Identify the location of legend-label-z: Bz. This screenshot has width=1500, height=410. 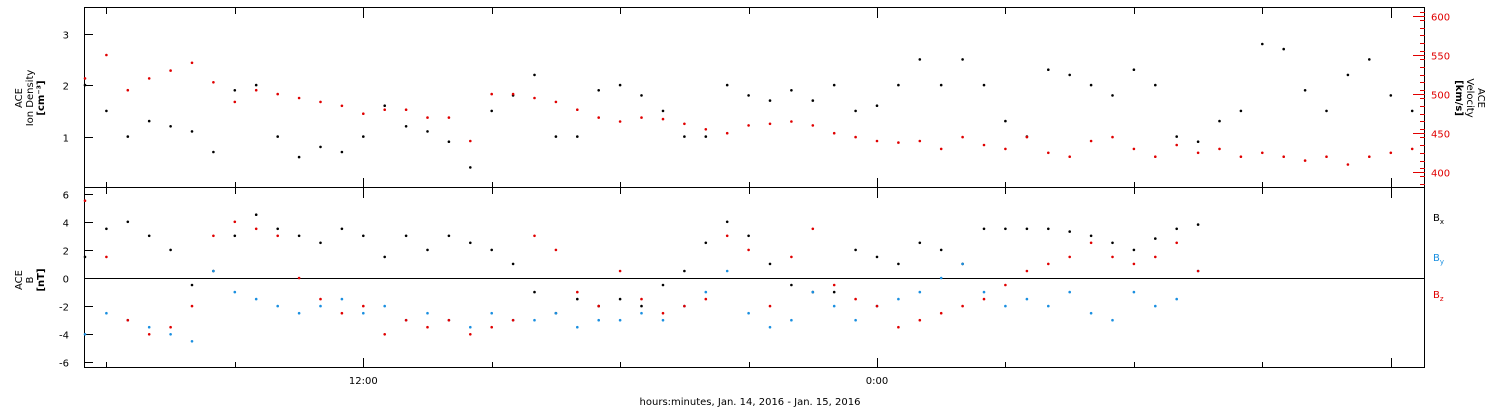
(1438, 296).